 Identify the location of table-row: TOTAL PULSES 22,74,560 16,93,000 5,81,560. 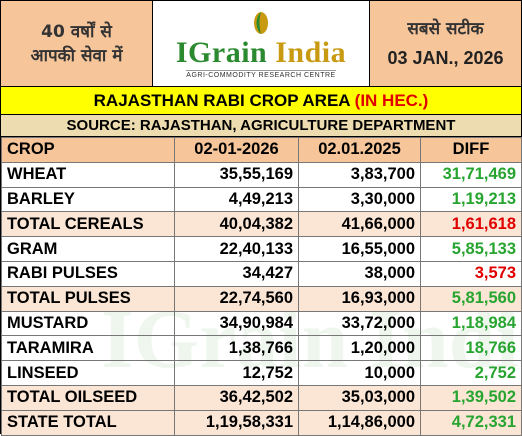
(261, 298).